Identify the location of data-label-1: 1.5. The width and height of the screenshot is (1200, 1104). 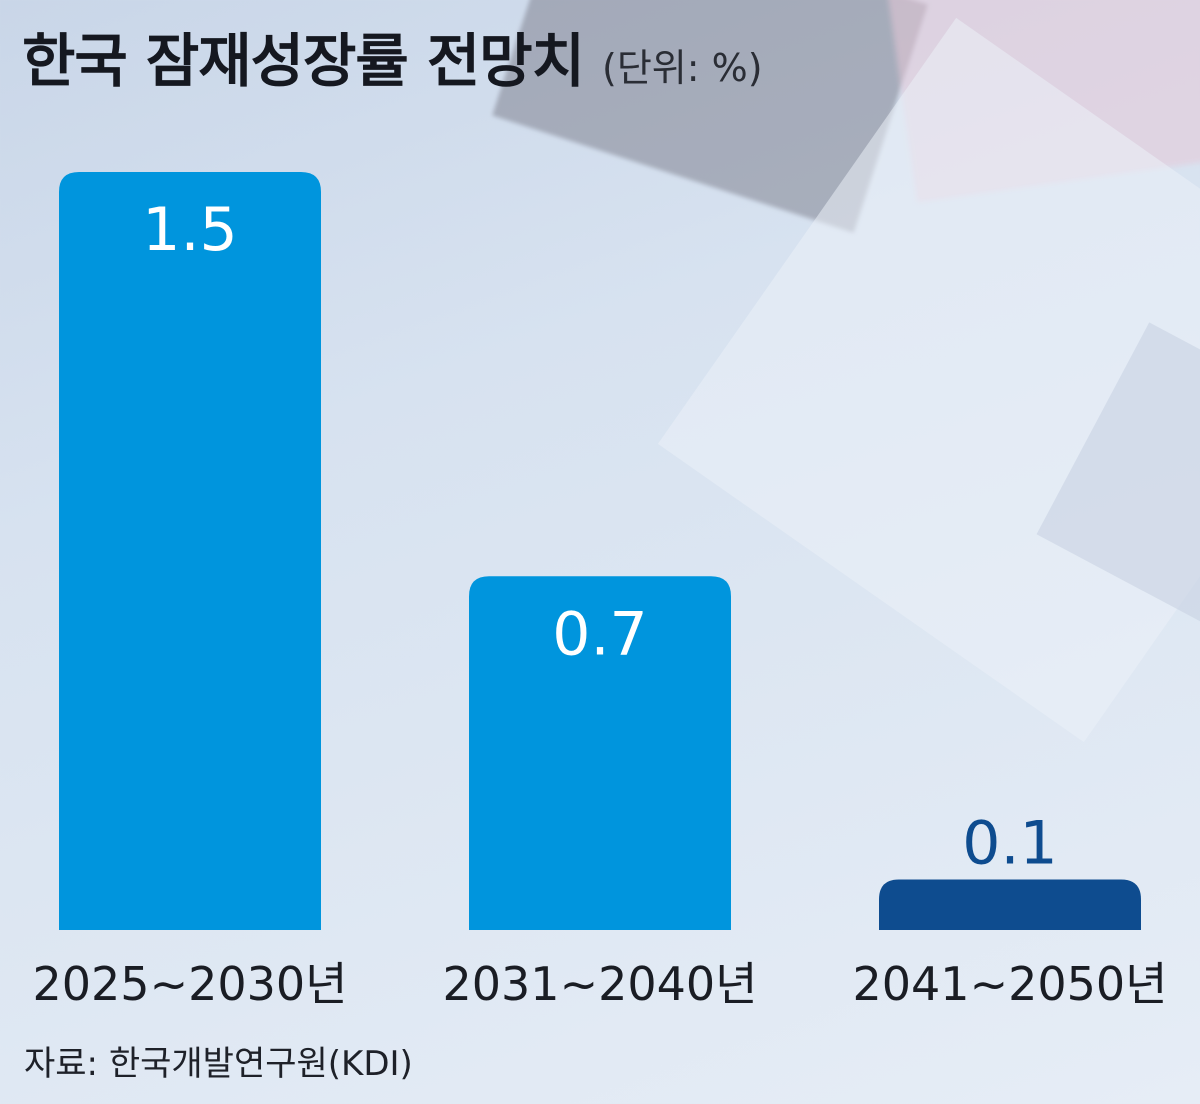
(189, 230).